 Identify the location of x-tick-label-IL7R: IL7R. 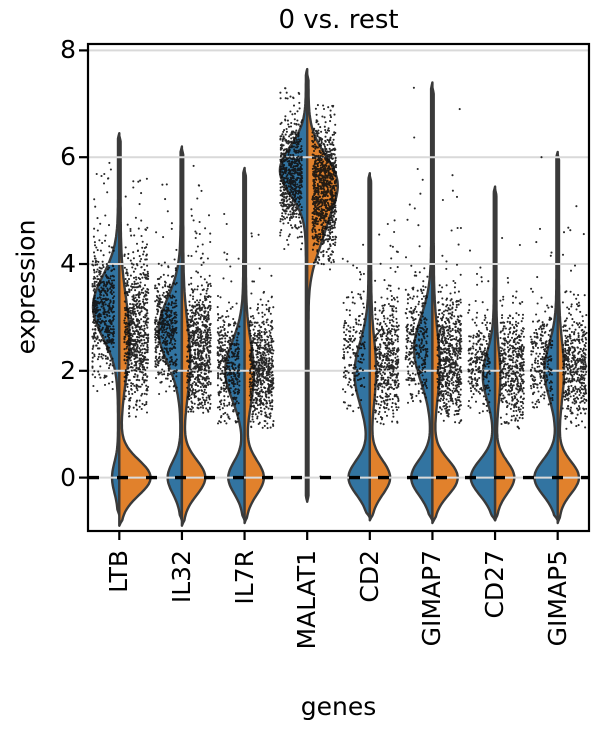
(244, 577).